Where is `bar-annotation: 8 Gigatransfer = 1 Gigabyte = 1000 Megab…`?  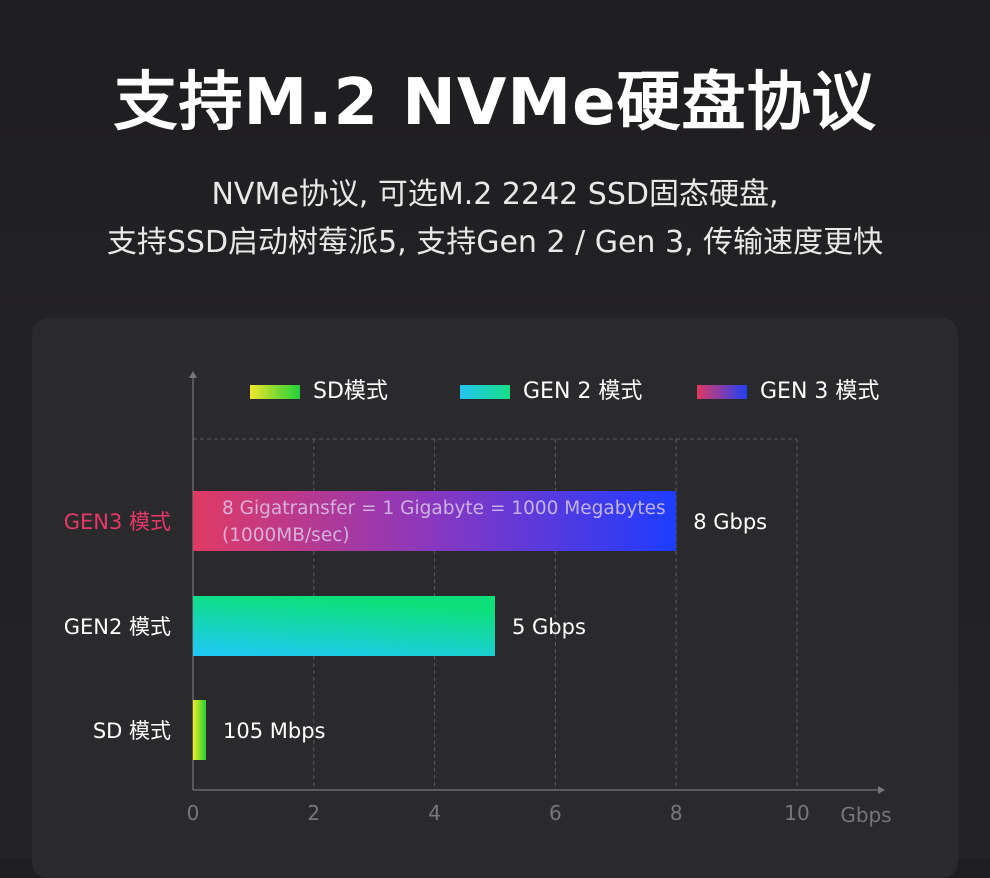
bar-annotation: 8 Gigatransfer = 1 Gigabyte = 1000 Megab… is located at coordinates (444, 508).